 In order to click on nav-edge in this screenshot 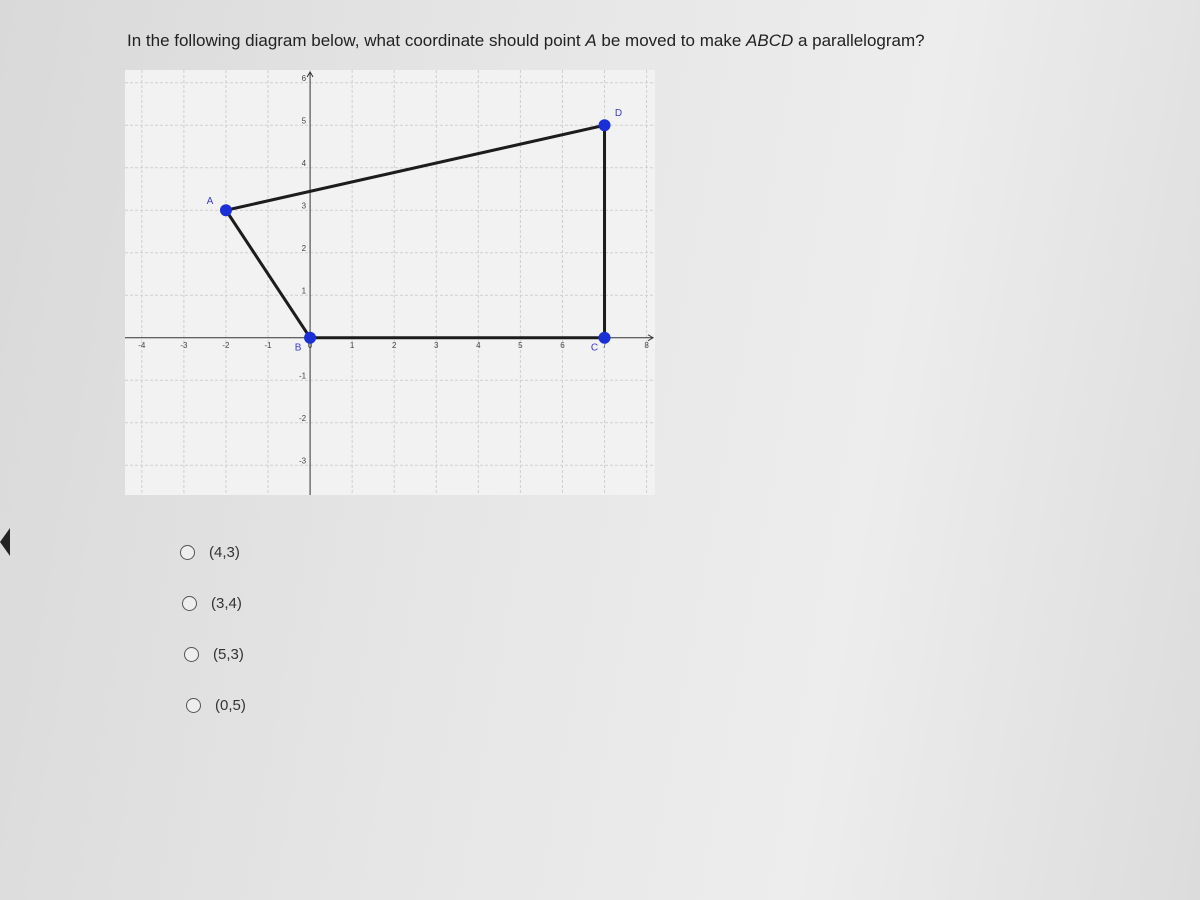, I will do `click(5, 542)`.